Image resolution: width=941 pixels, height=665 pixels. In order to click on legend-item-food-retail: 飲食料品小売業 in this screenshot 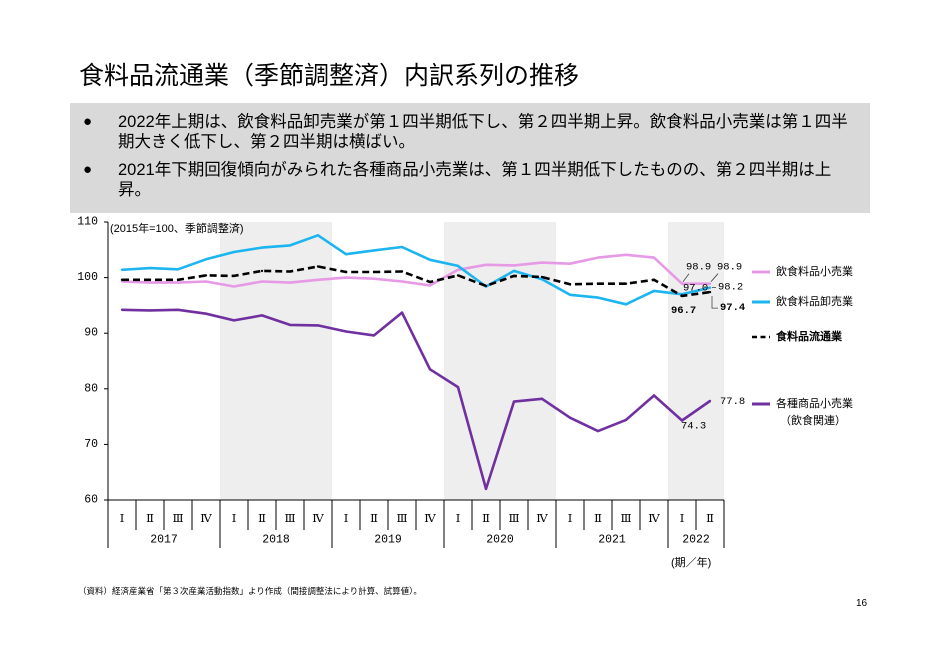, I will do `click(802, 271)`.